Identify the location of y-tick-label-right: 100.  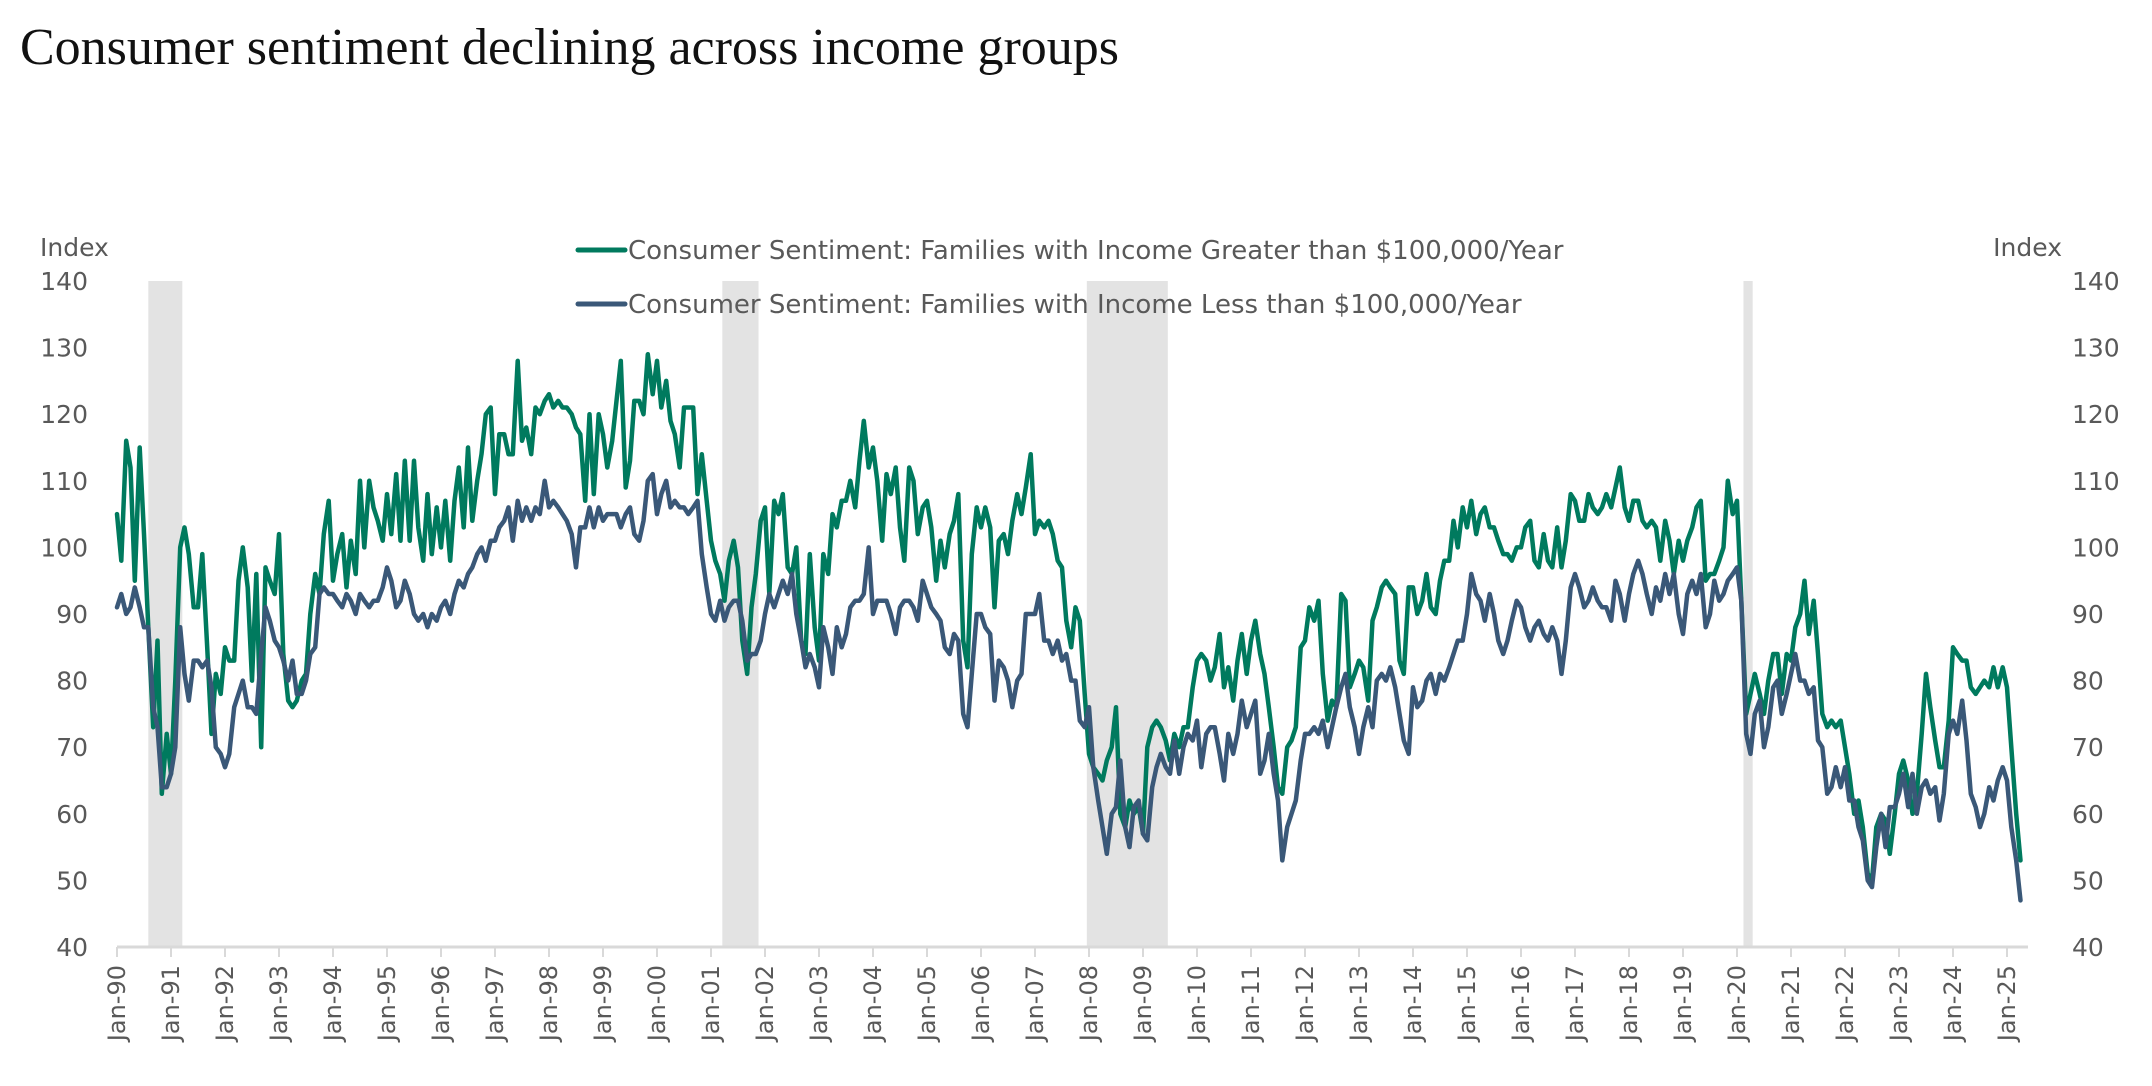
(2096, 547).